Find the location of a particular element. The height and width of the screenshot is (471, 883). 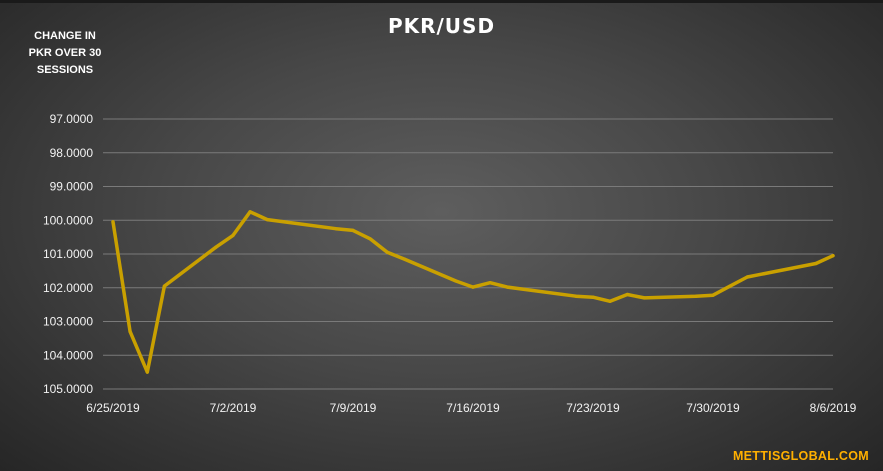

y-axis-caption-line-3: SESSIONS is located at coordinates (65, 70).